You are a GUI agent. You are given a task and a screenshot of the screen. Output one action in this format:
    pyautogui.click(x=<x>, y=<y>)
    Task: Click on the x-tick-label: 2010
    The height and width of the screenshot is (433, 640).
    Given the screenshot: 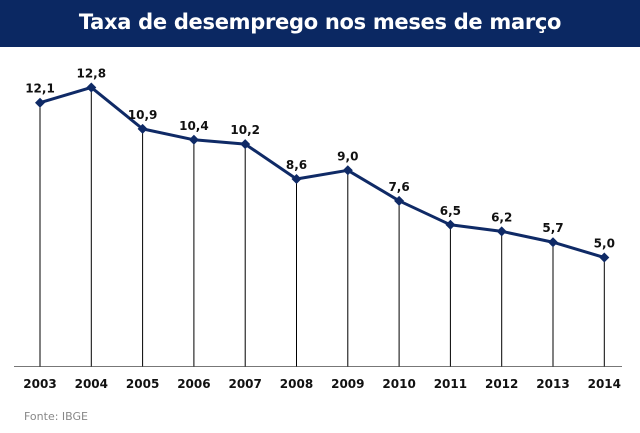 What is the action you would take?
    pyautogui.click(x=398, y=384)
    